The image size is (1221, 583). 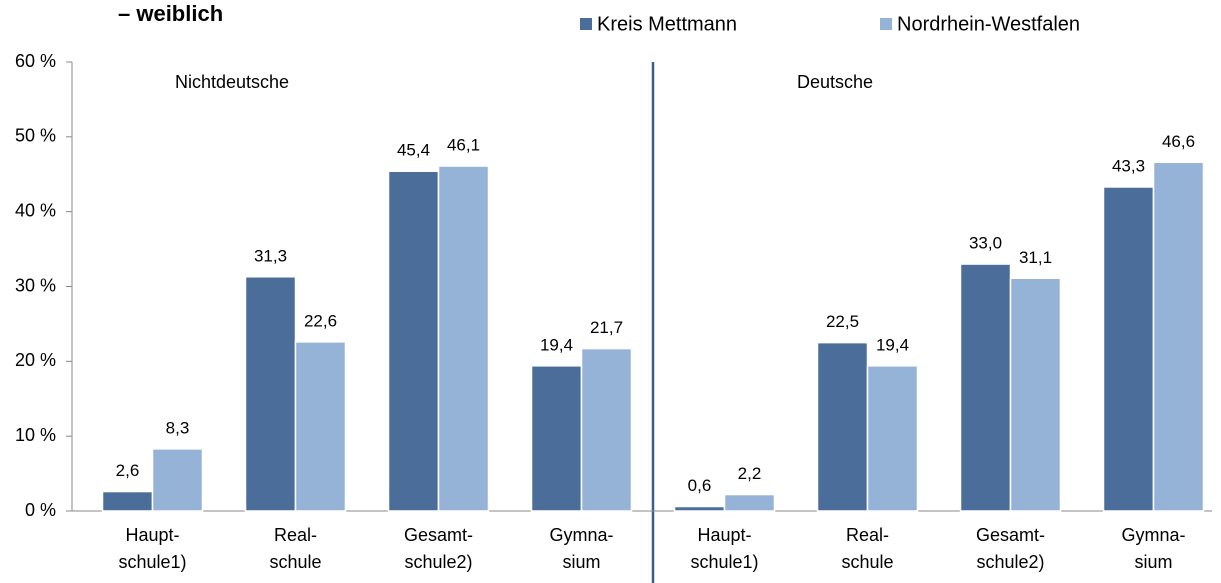 I want to click on data-label: 45,4, so click(x=413, y=150).